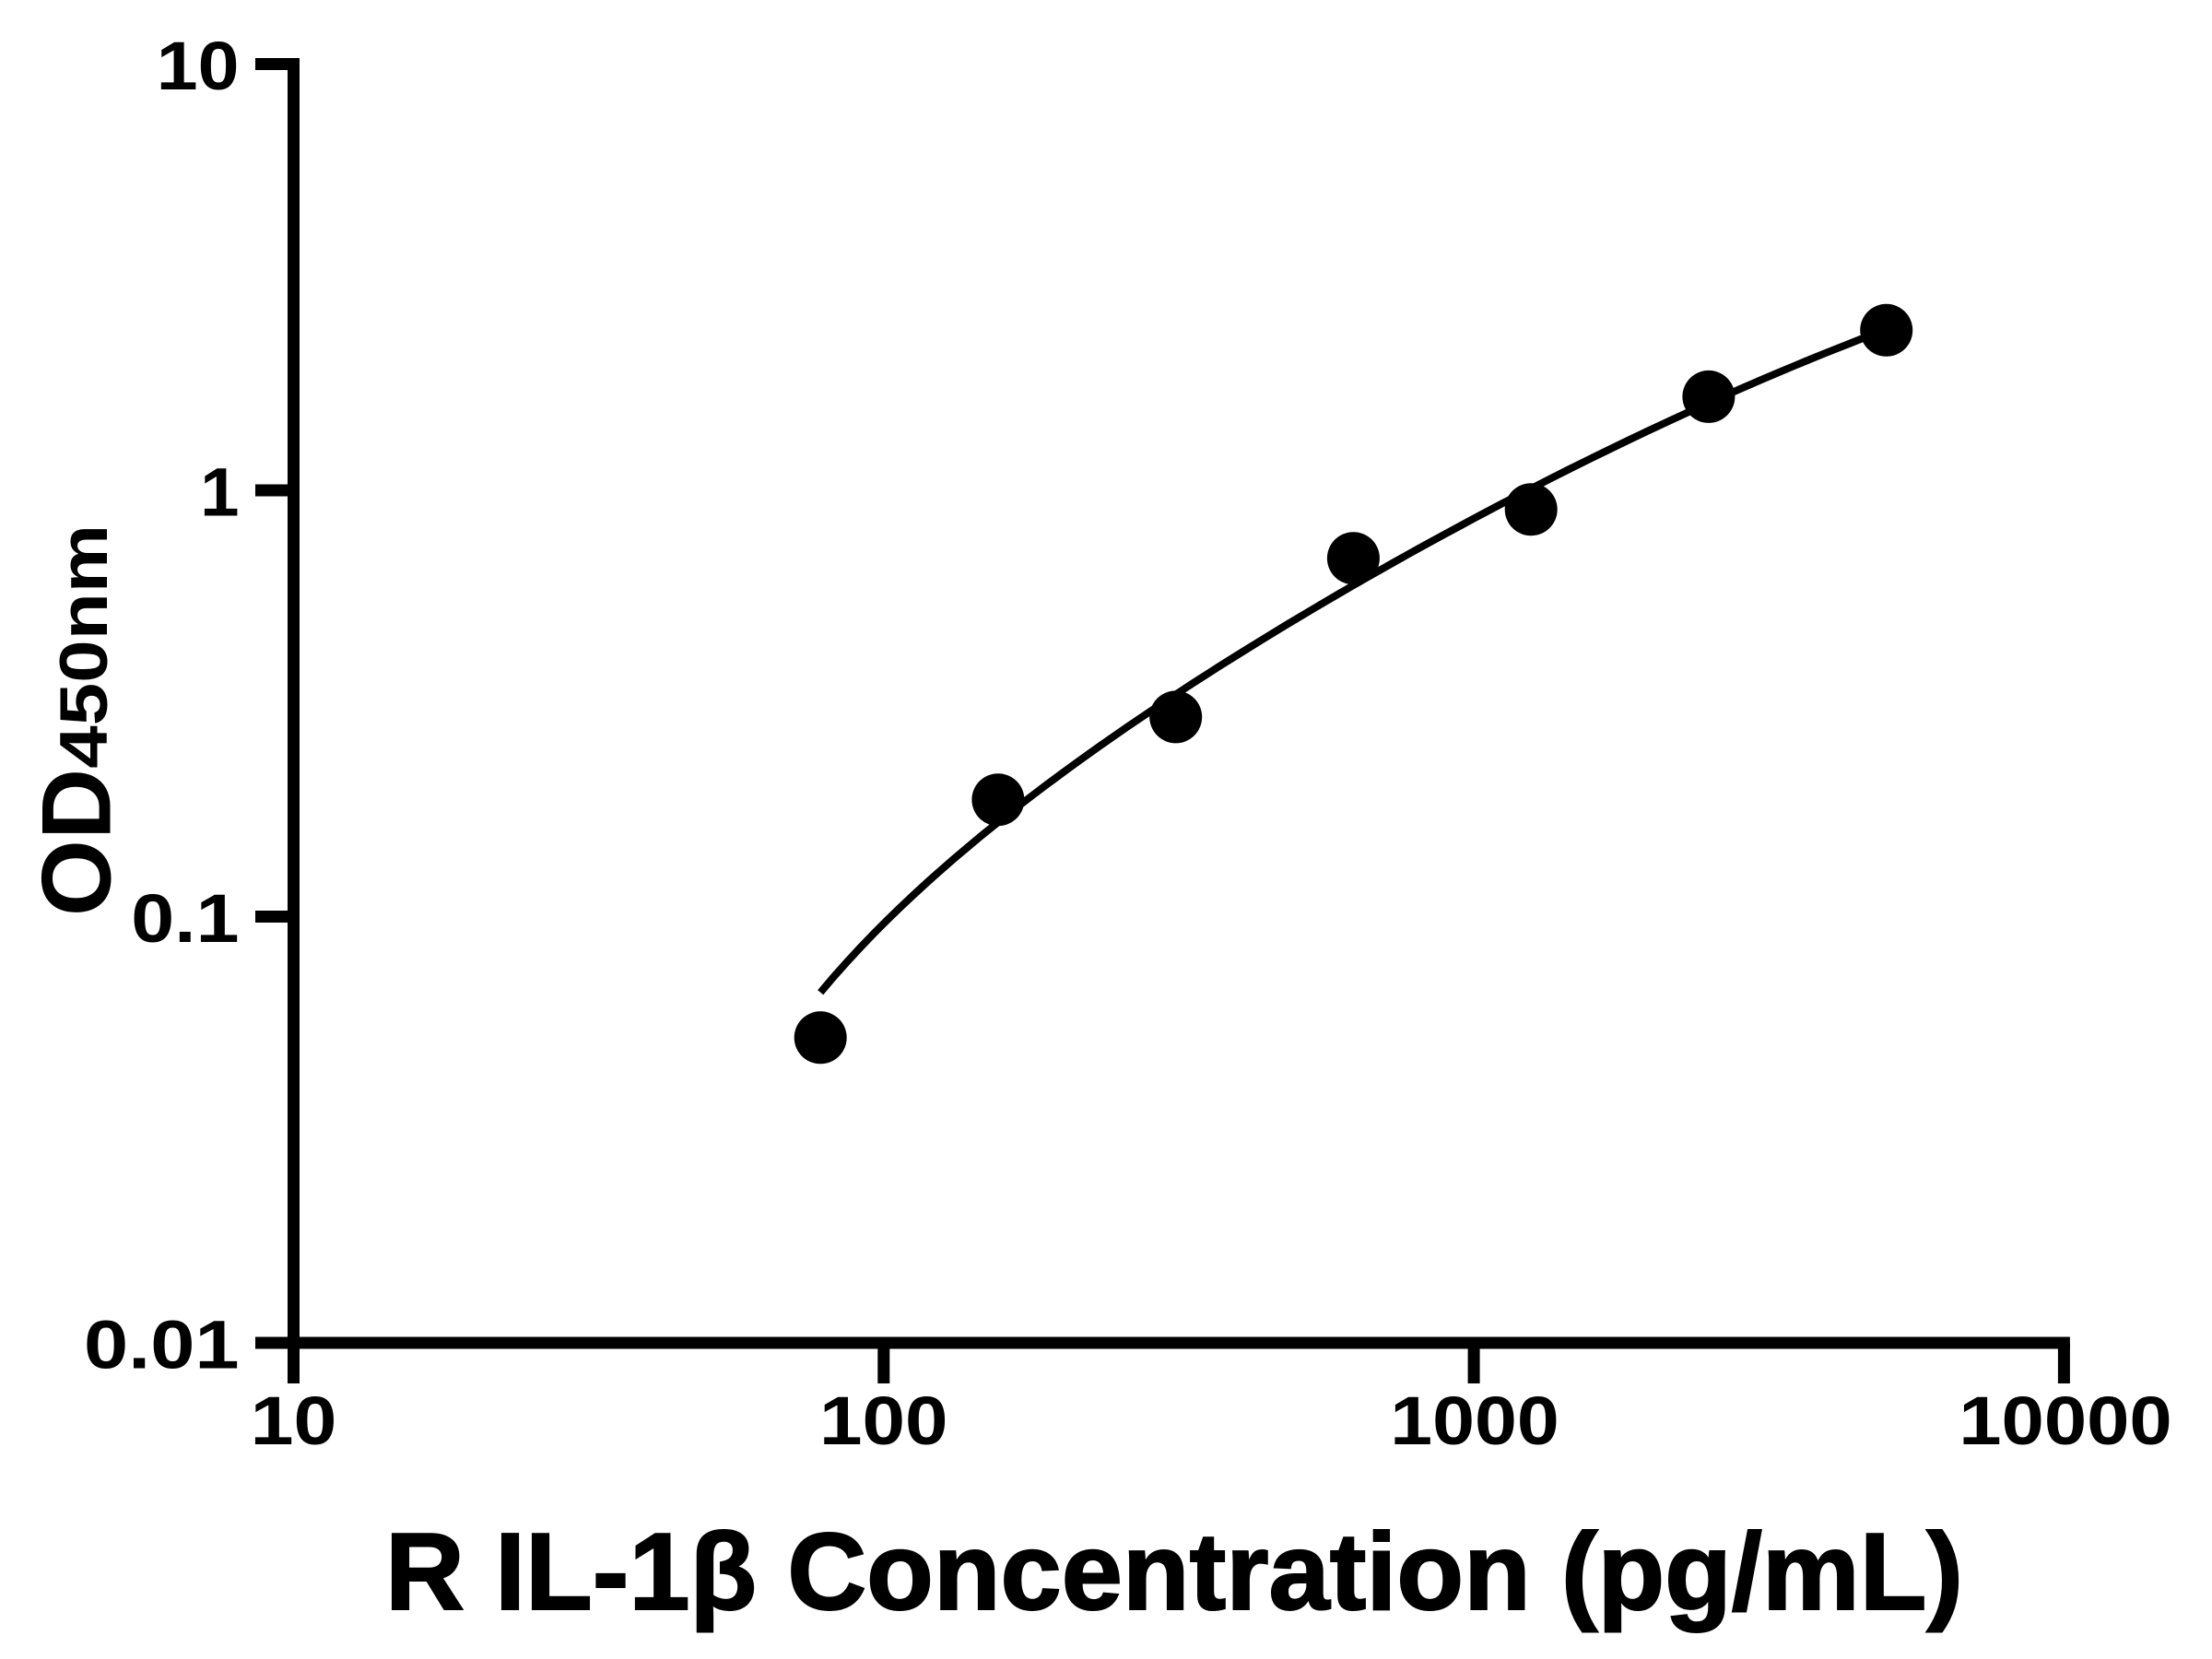 The height and width of the screenshot is (1659, 2212). What do you see at coordinates (76, 843) in the screenshot?
I see `svg-text: OD` at bounding box center [76, 843].